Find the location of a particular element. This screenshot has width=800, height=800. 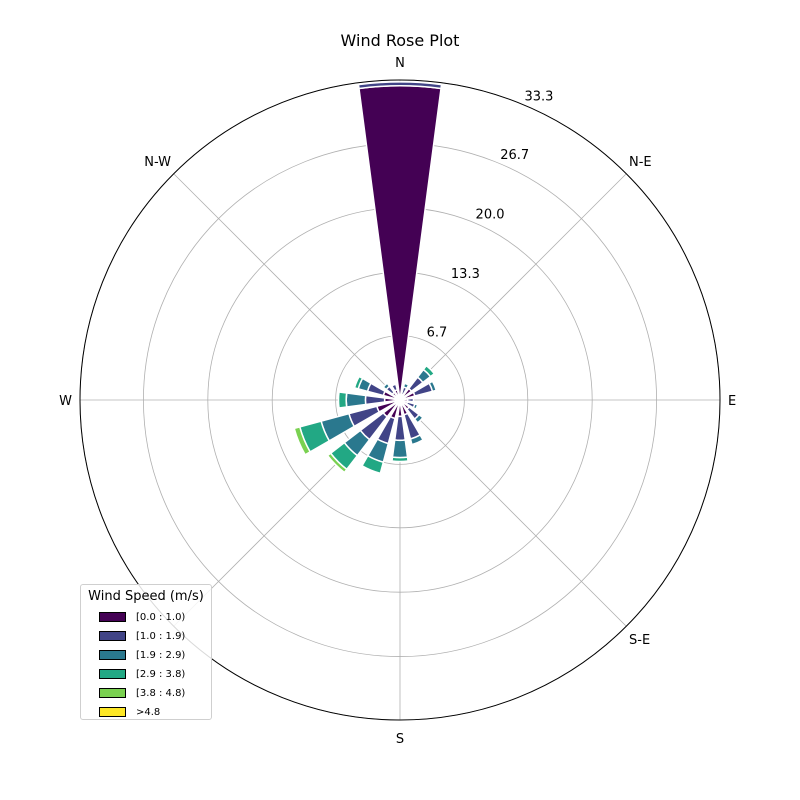

legend-item: [0.0 : 1.0) is located at coordinates (142, 617).